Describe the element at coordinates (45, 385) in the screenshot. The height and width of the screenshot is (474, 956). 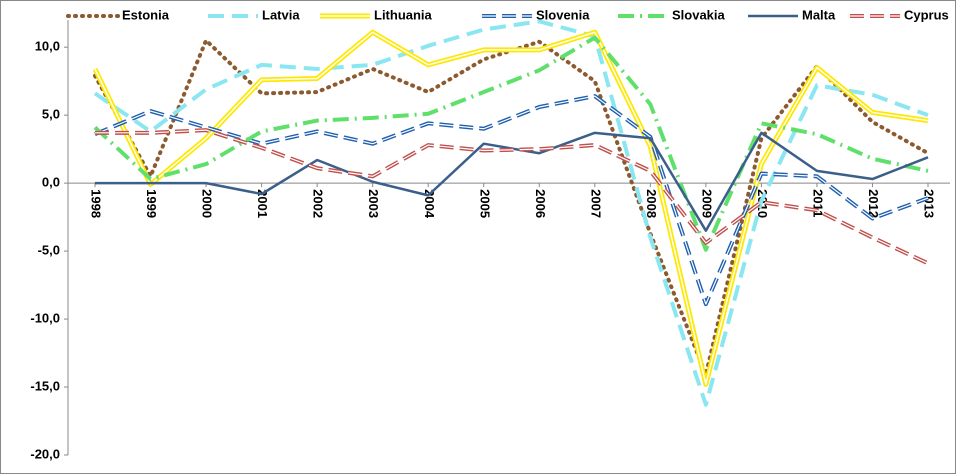
I see `y-tick-label: -15,0` at that location.